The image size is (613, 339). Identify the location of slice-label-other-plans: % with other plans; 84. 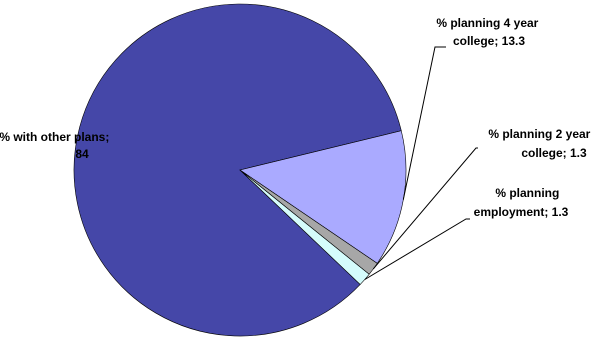
(56, 145).